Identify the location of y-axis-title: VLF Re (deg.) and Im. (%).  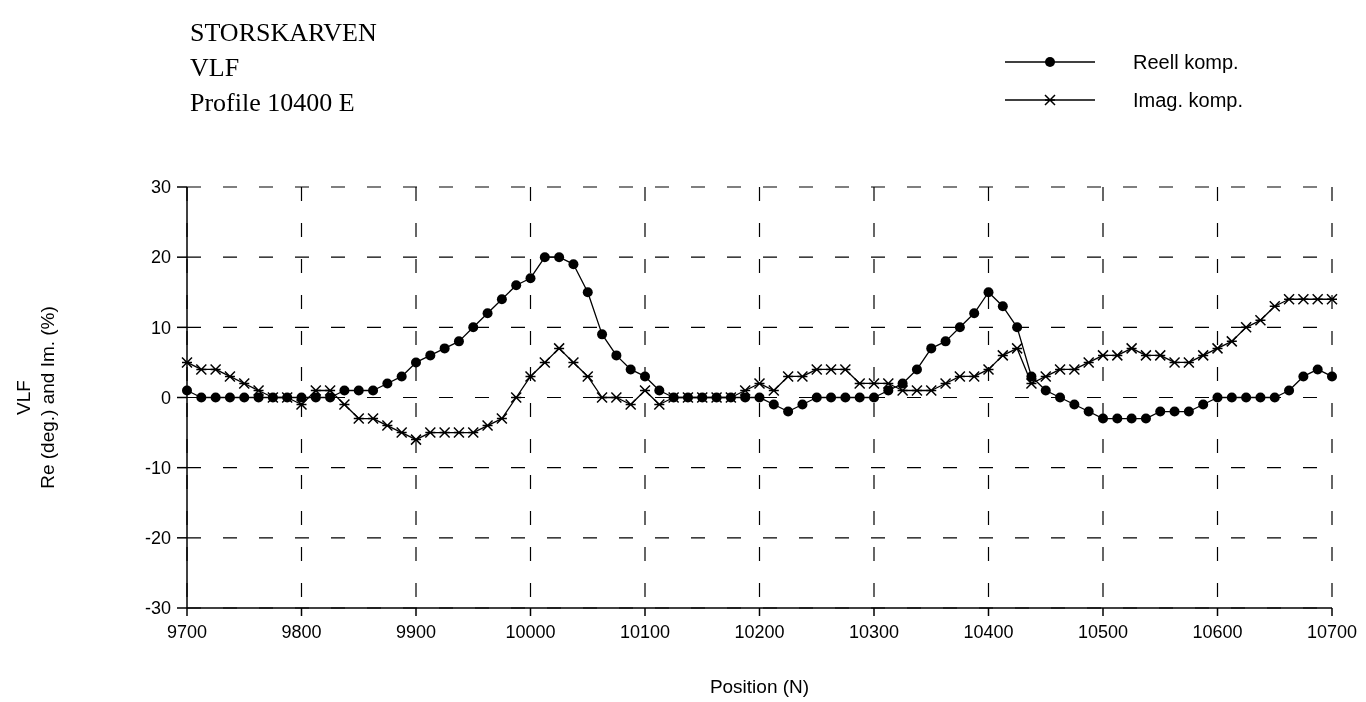
(35, 397).